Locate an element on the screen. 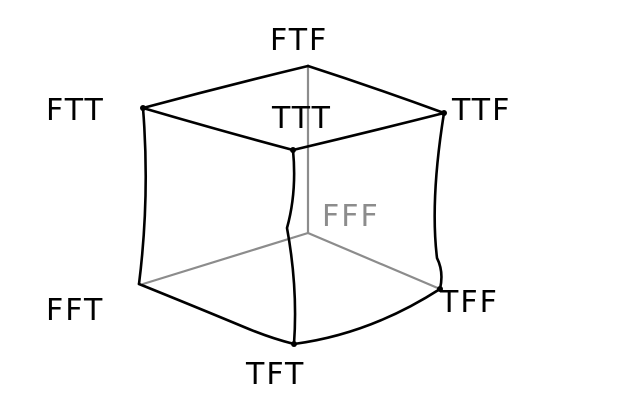 Image resolution: width=619 pixels, height=405 pixels. vertex-dot-ttf is located at coordinates (444, 113).